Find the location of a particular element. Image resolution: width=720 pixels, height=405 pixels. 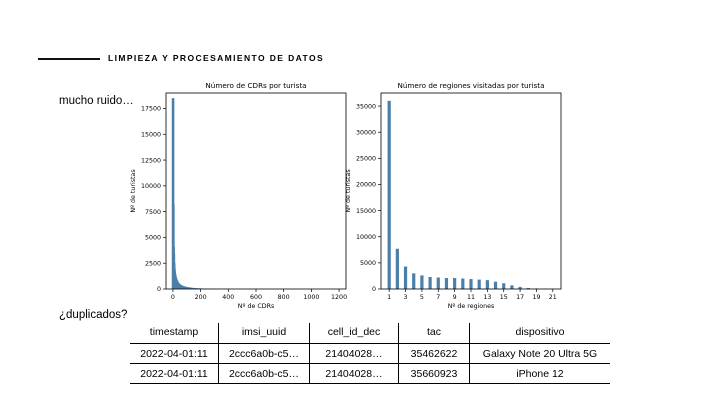

chart0-y-axis-label: Nº de turistas is located at coordinates (133, 190).